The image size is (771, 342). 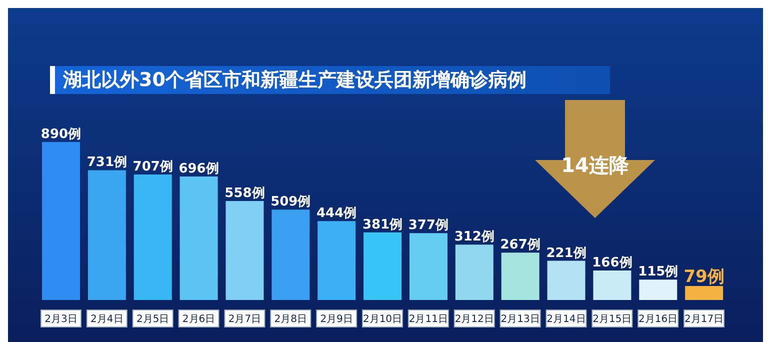 I want to click on x-tick-label: 2月7日, so click(x=245, y=319).